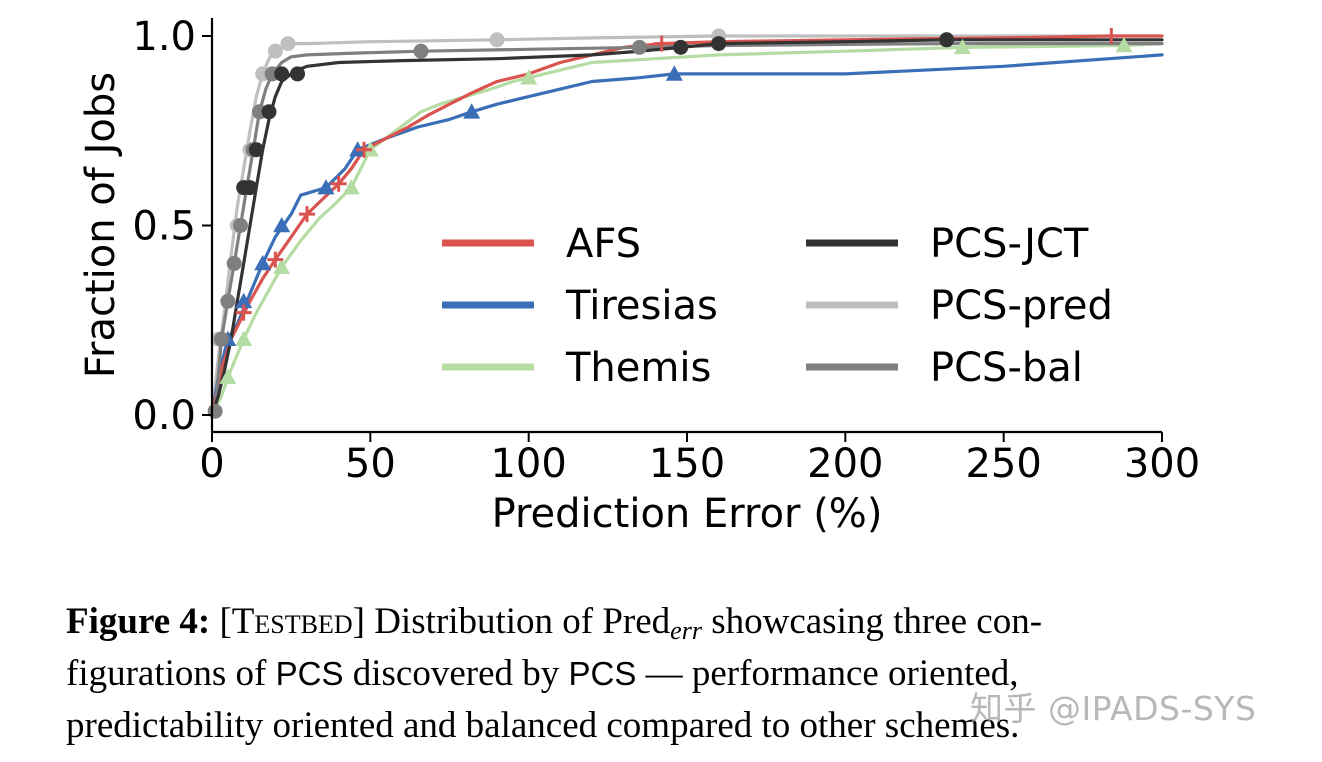 The image size is (1322, 762). What do you see at coordinates (687, 464) in the screenshot?
I see `x-tick-label-150: 150` at bounding box center [687, 464].